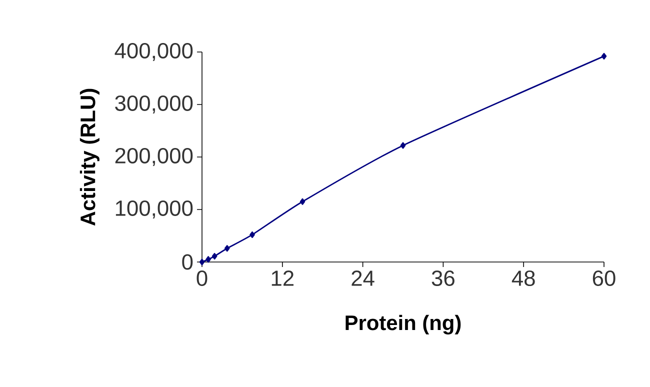 The image size is (650, 387). I want to click on y-tick-label: 400,000, so click(153, 52).